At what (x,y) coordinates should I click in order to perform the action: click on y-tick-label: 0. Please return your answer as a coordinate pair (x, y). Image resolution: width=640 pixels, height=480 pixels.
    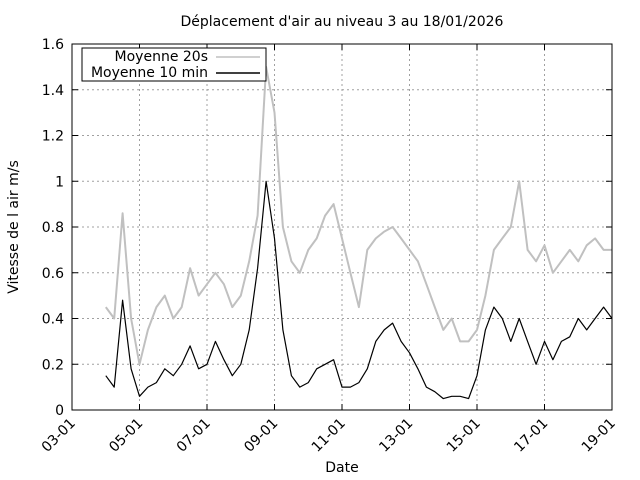
    Looking at the image, I should click on (59, 411).